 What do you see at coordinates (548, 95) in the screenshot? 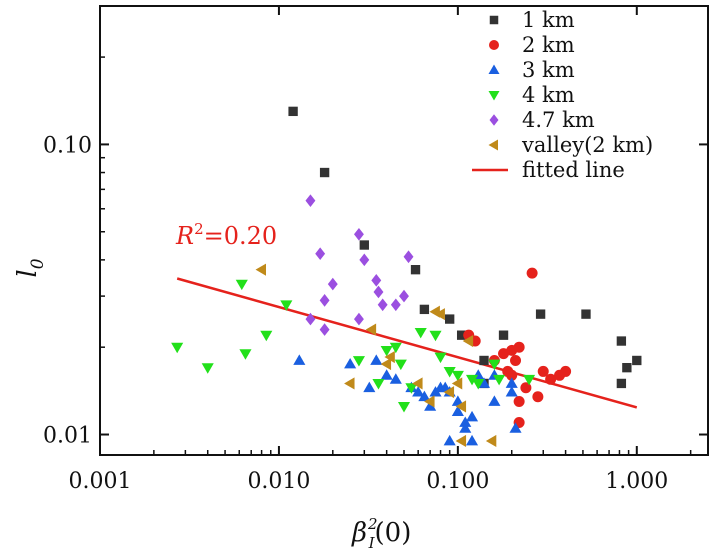
I see `legend-label: 4 km` at bounding box center [548, 95].